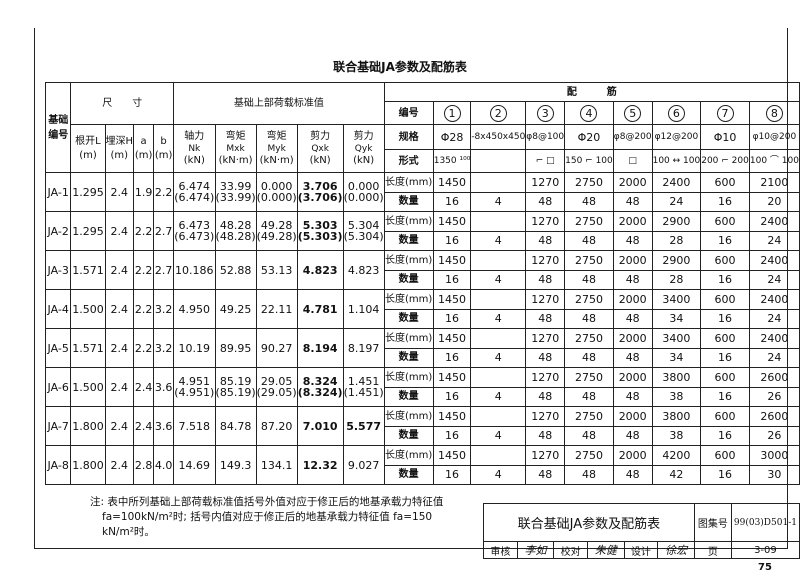 The image size is (800, 578). I want to click on load-Mx: 52.88, so click(235, 270).